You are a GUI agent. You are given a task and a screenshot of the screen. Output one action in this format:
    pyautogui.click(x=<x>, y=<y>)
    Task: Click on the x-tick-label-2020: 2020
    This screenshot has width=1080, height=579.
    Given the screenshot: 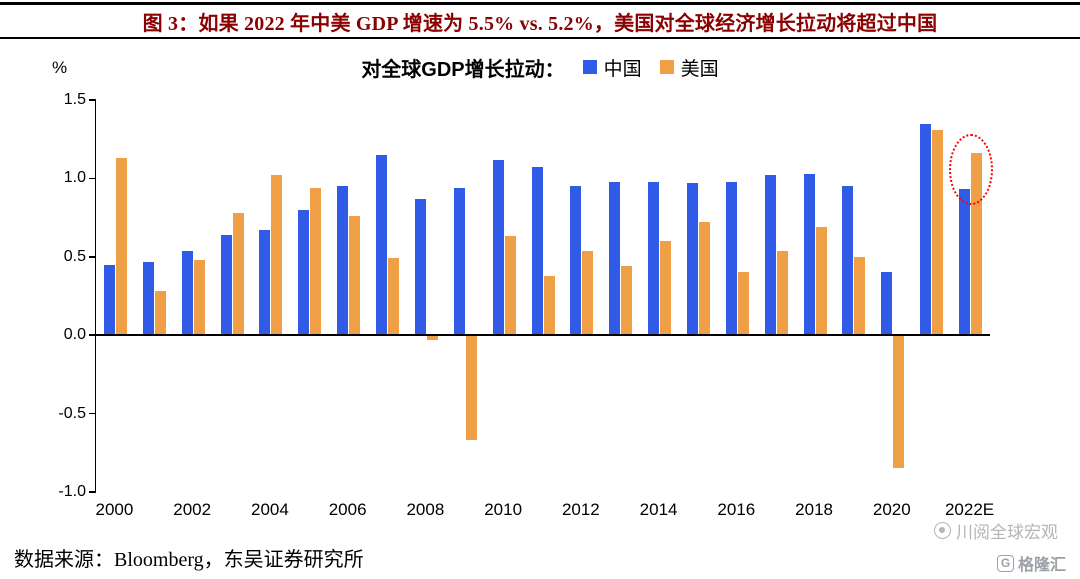 What is the action you would take?
    pyautogui.click(x=891, y=509)
    